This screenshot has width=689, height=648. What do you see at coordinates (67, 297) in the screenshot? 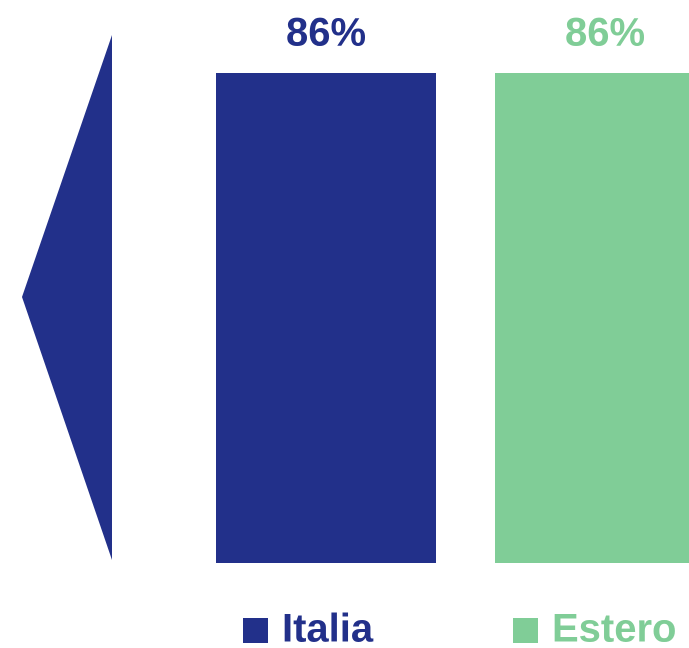
I see `arrow-decoration` at bounding box center [67, 297].